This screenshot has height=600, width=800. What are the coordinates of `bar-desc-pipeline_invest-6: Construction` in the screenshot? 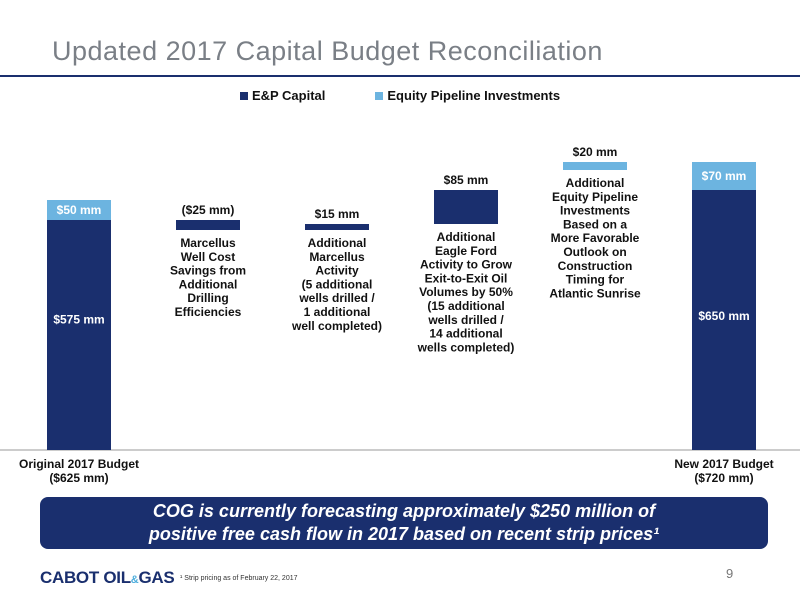 It's located at (595, 266).